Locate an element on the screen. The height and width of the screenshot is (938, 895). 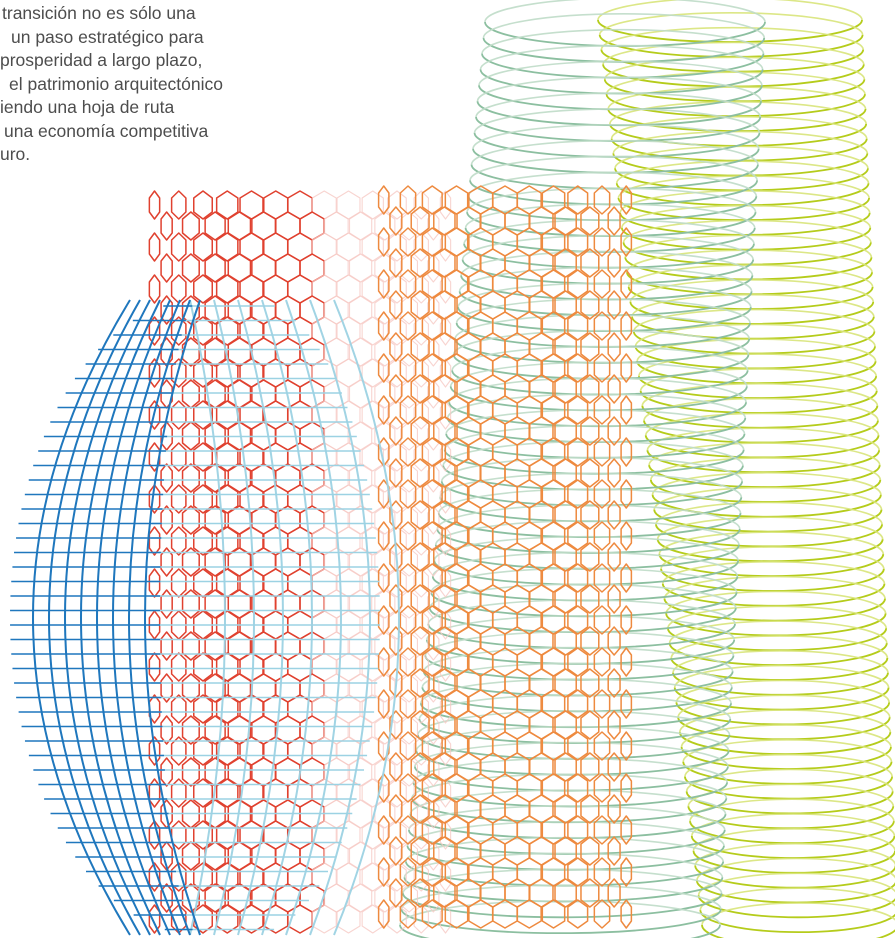
intro-line: iendo una hoja de ruta is located at coordinates (87, 107).